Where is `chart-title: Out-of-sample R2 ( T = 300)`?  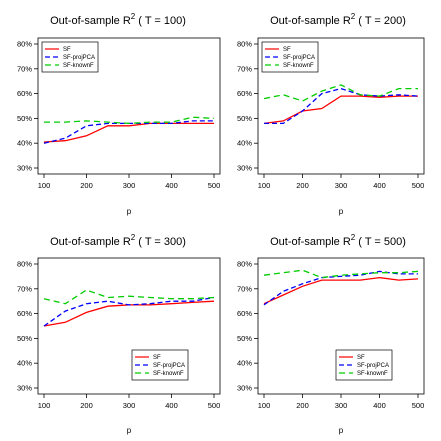 chart-title: Out-of-sample R2 ( T = 300) is located at coordinates (118, 240).